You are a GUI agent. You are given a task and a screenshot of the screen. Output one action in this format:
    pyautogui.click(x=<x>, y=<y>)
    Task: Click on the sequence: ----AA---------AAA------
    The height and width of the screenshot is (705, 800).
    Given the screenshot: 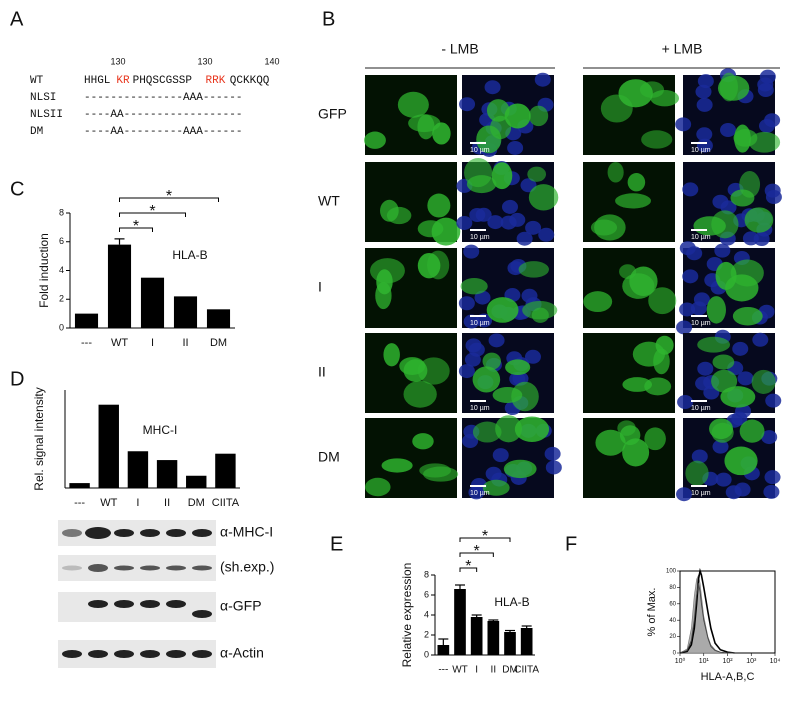 What is the action you would take?
    pyautogui.click(x=163, y=132)
    